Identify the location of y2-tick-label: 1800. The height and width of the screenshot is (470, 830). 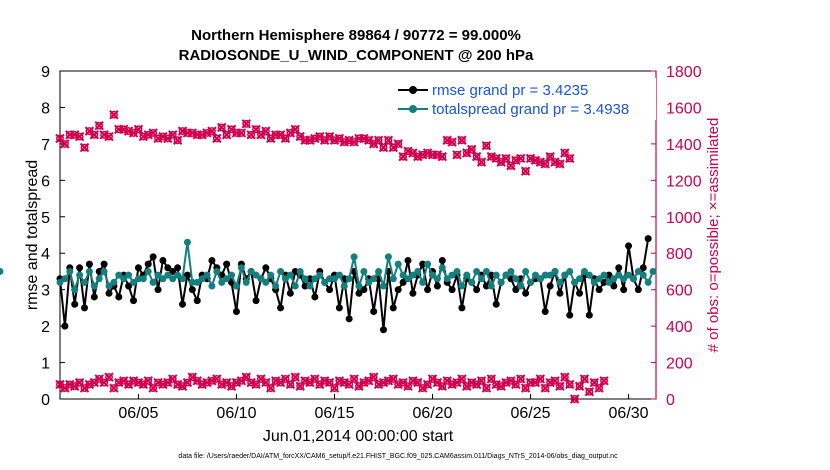
(684, 72).